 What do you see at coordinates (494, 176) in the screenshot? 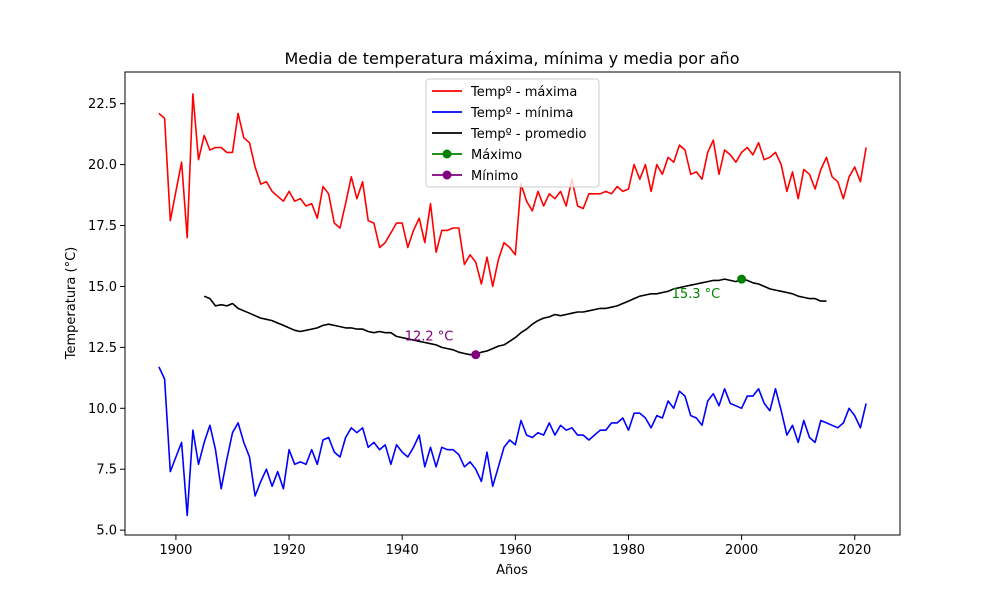
I see `legend-label: Mínimo` at bounding box center [494, 176].